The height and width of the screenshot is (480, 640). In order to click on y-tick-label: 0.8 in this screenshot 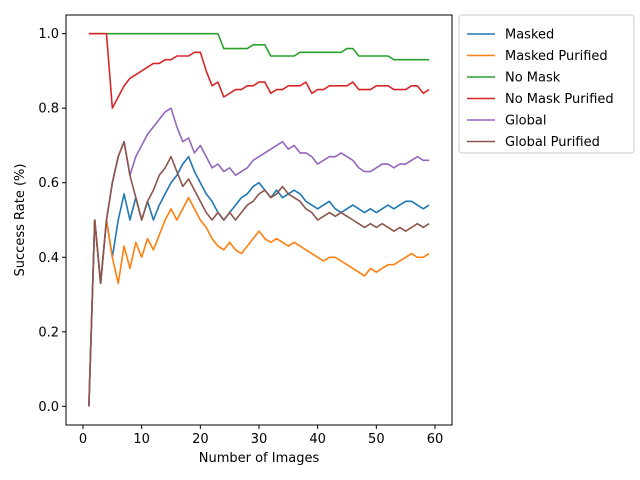, I will do `click(48, 109)`.